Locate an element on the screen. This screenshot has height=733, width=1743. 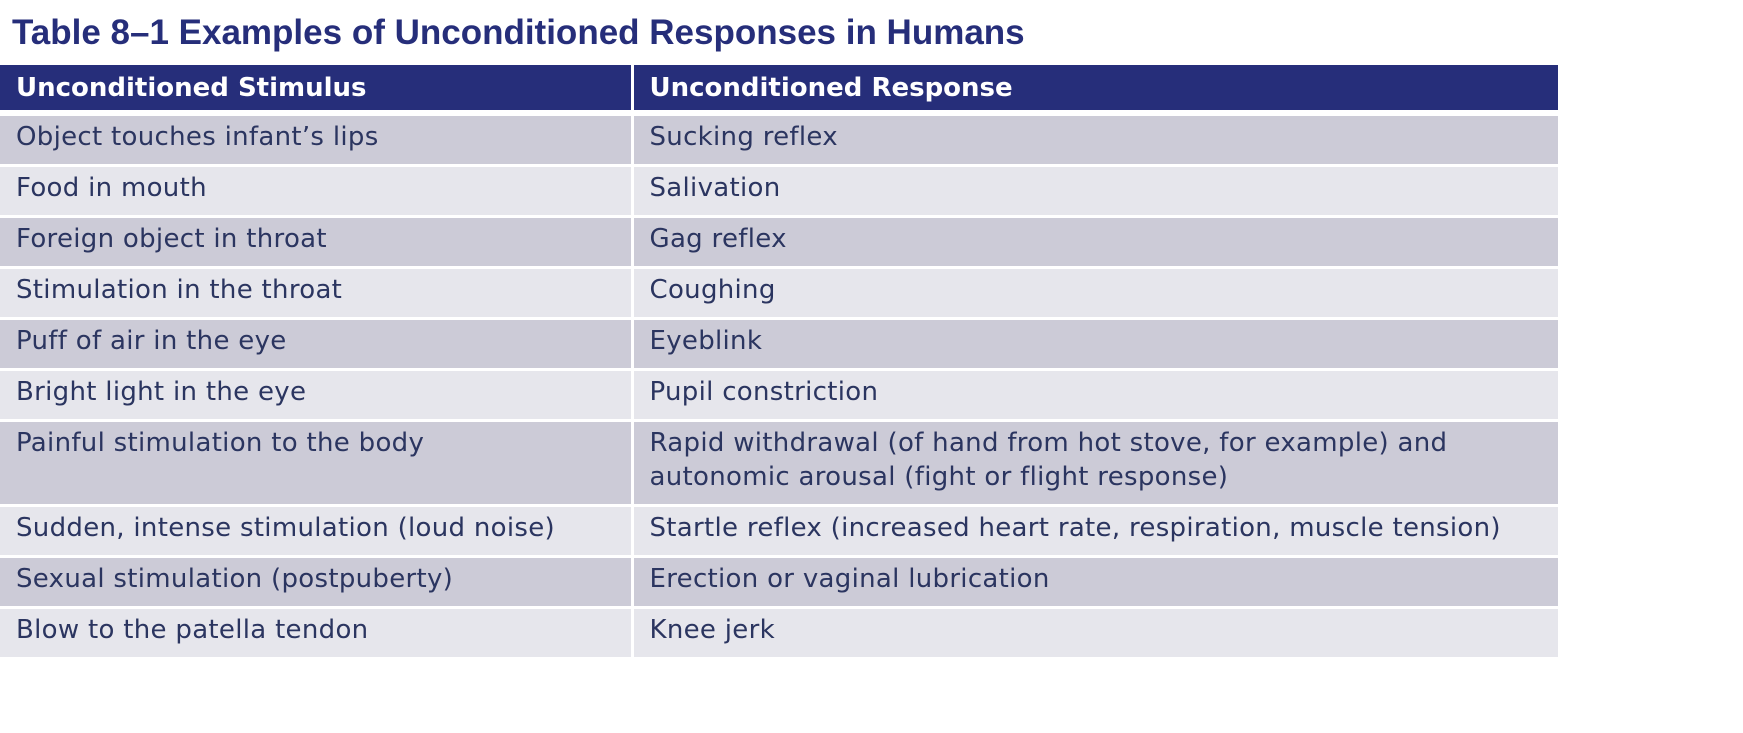
table-row: Food in mouth Salivation is located at coordinates (779, 191).